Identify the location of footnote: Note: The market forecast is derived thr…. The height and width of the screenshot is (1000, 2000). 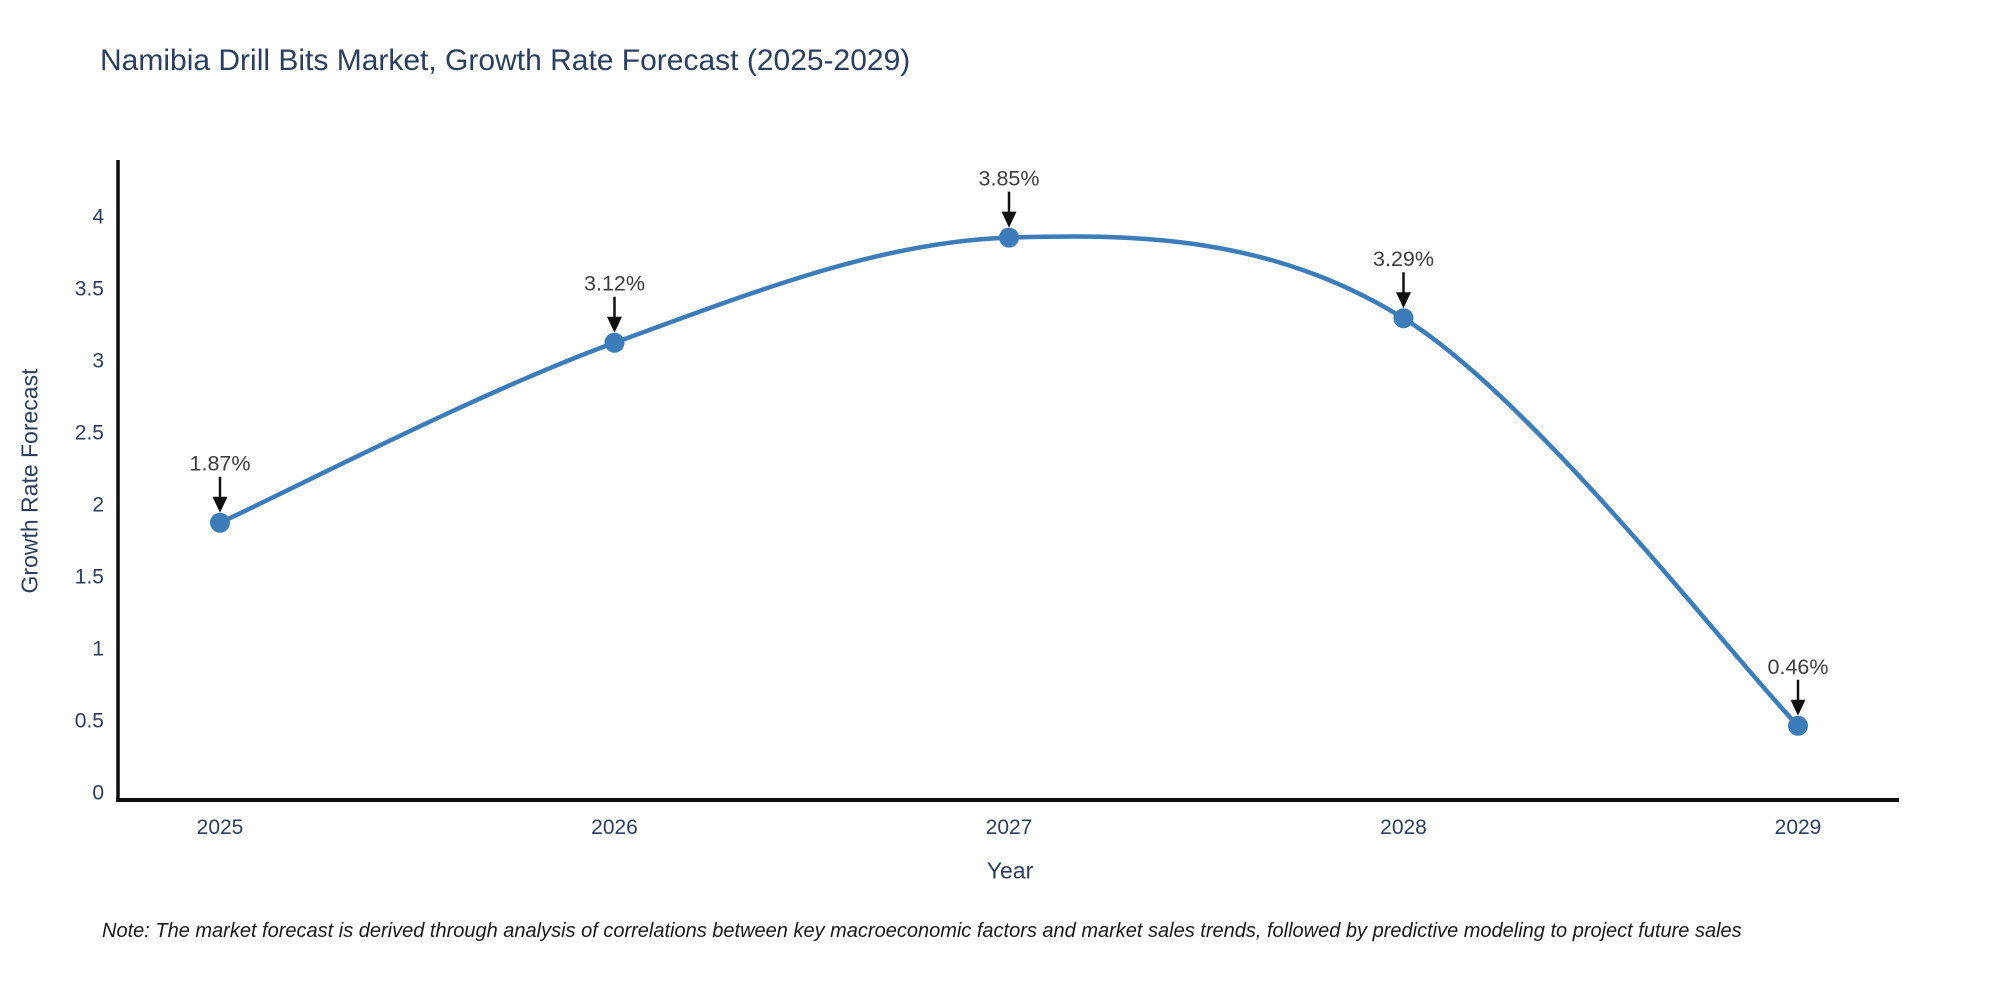
(922, 931).